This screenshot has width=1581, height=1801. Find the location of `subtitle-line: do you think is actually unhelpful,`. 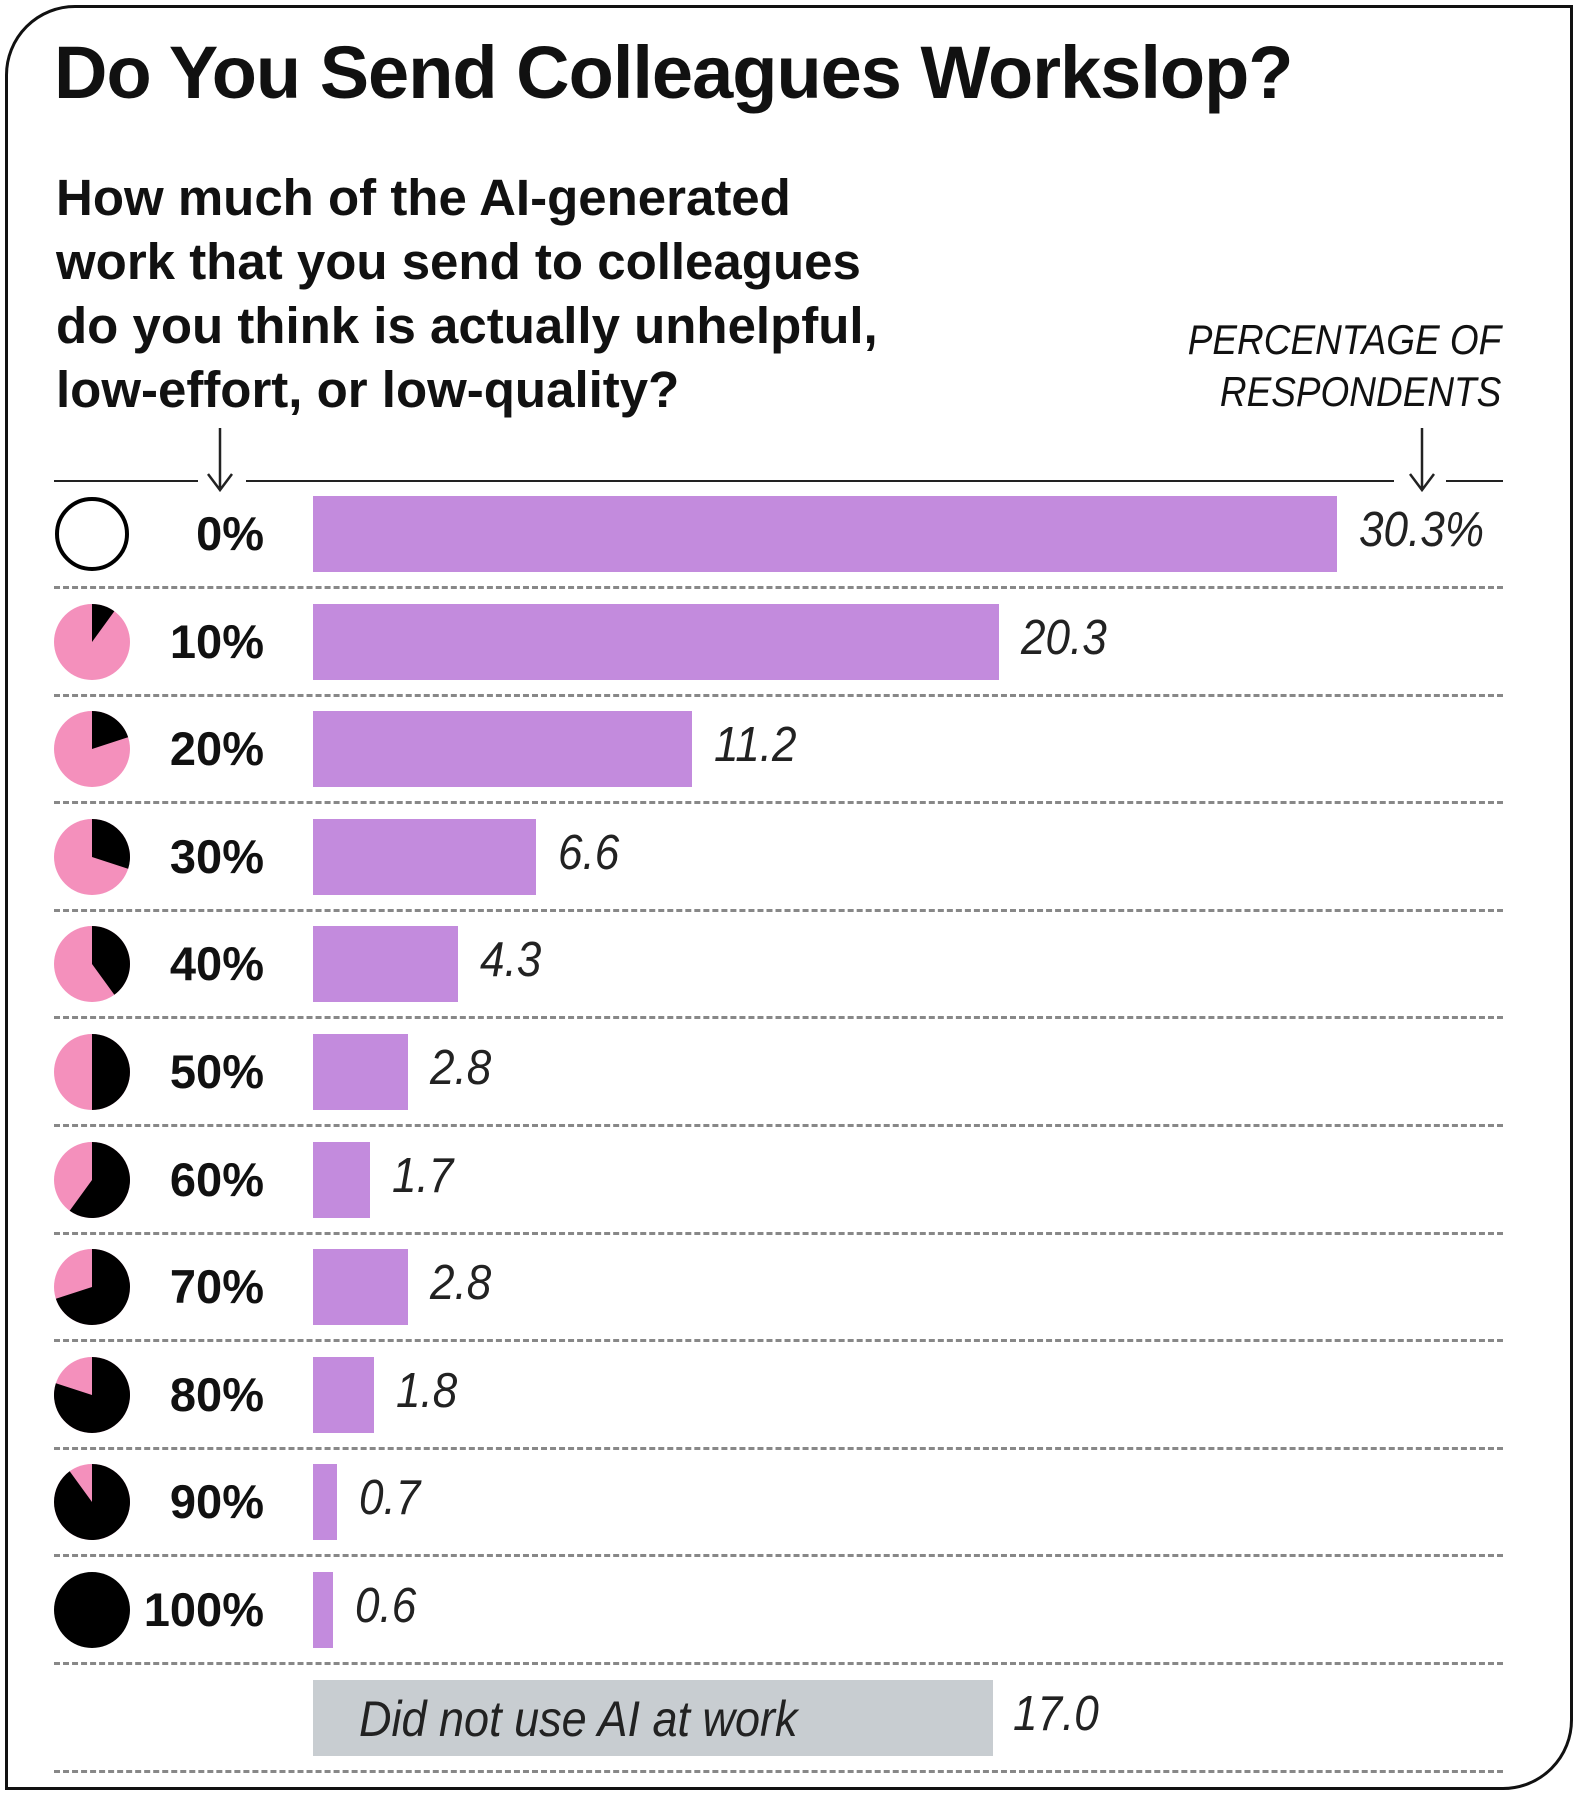

subtitle-line: do you think is actually unhelpful, is located at coordinates (467, 325).